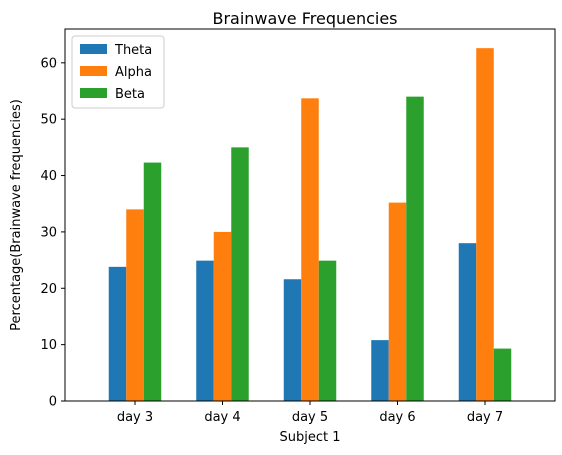 The width and height of the screenshot is (562, 455). I want to click on x-tick-label: day 6, so click(397, 417).